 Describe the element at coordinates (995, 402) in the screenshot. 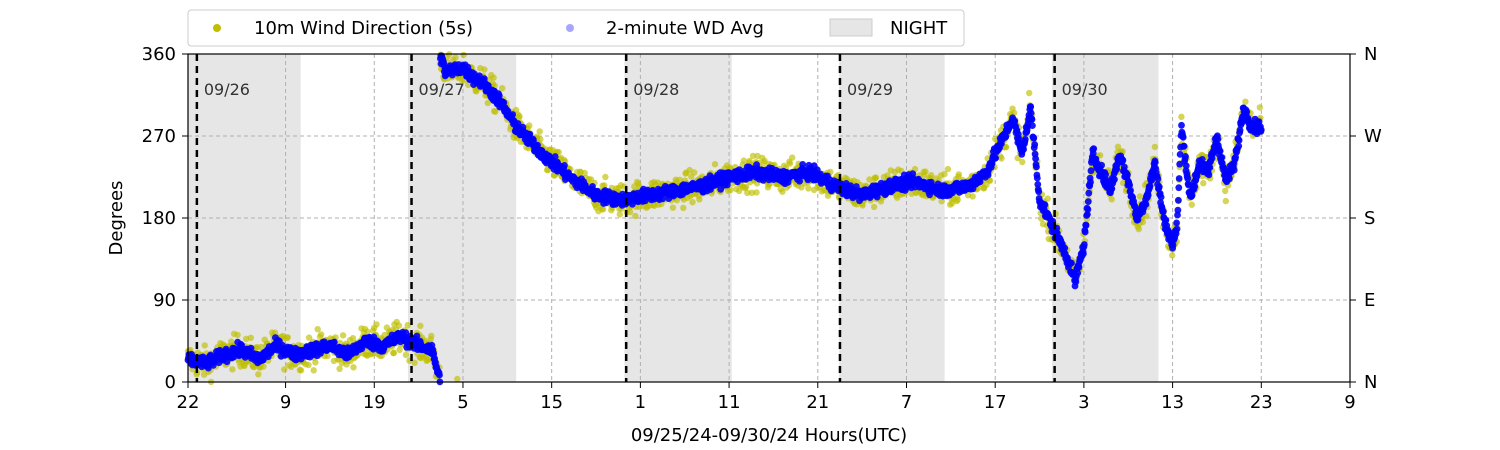

I see `x-tick-label-9: 17` at that location.